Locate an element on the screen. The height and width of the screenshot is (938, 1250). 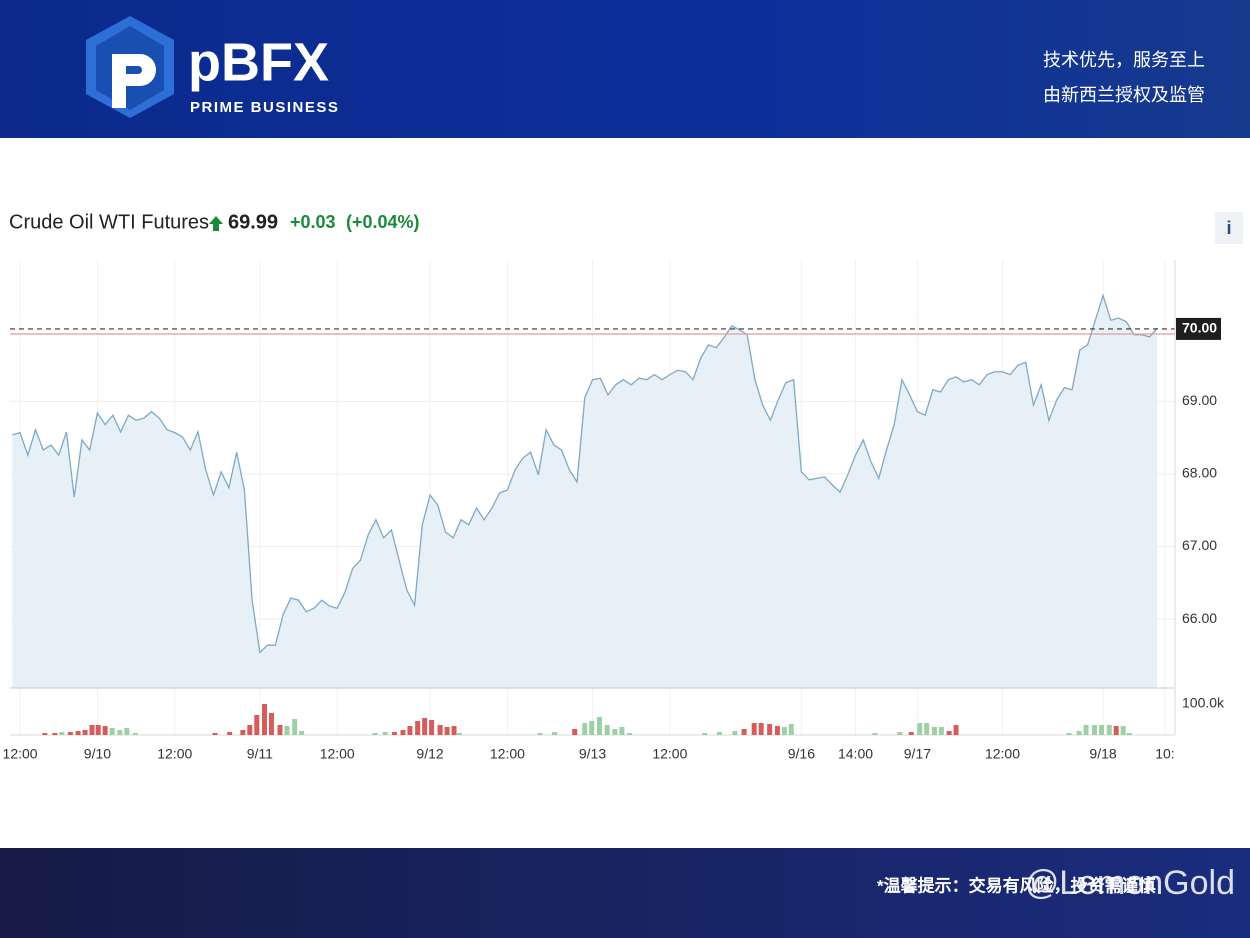
chart-title: Crude Oil WTI Futures is located at coordinates (109, 222).